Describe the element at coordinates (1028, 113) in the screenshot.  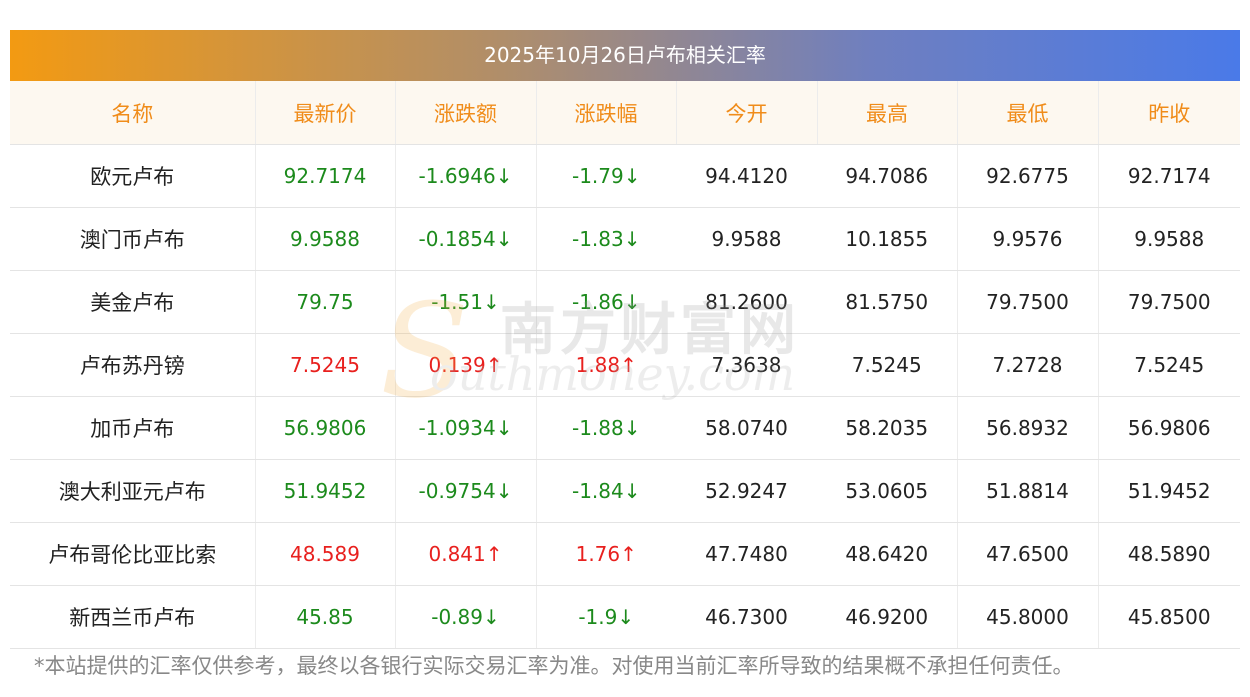
I see `header-low: 最低` at that location.